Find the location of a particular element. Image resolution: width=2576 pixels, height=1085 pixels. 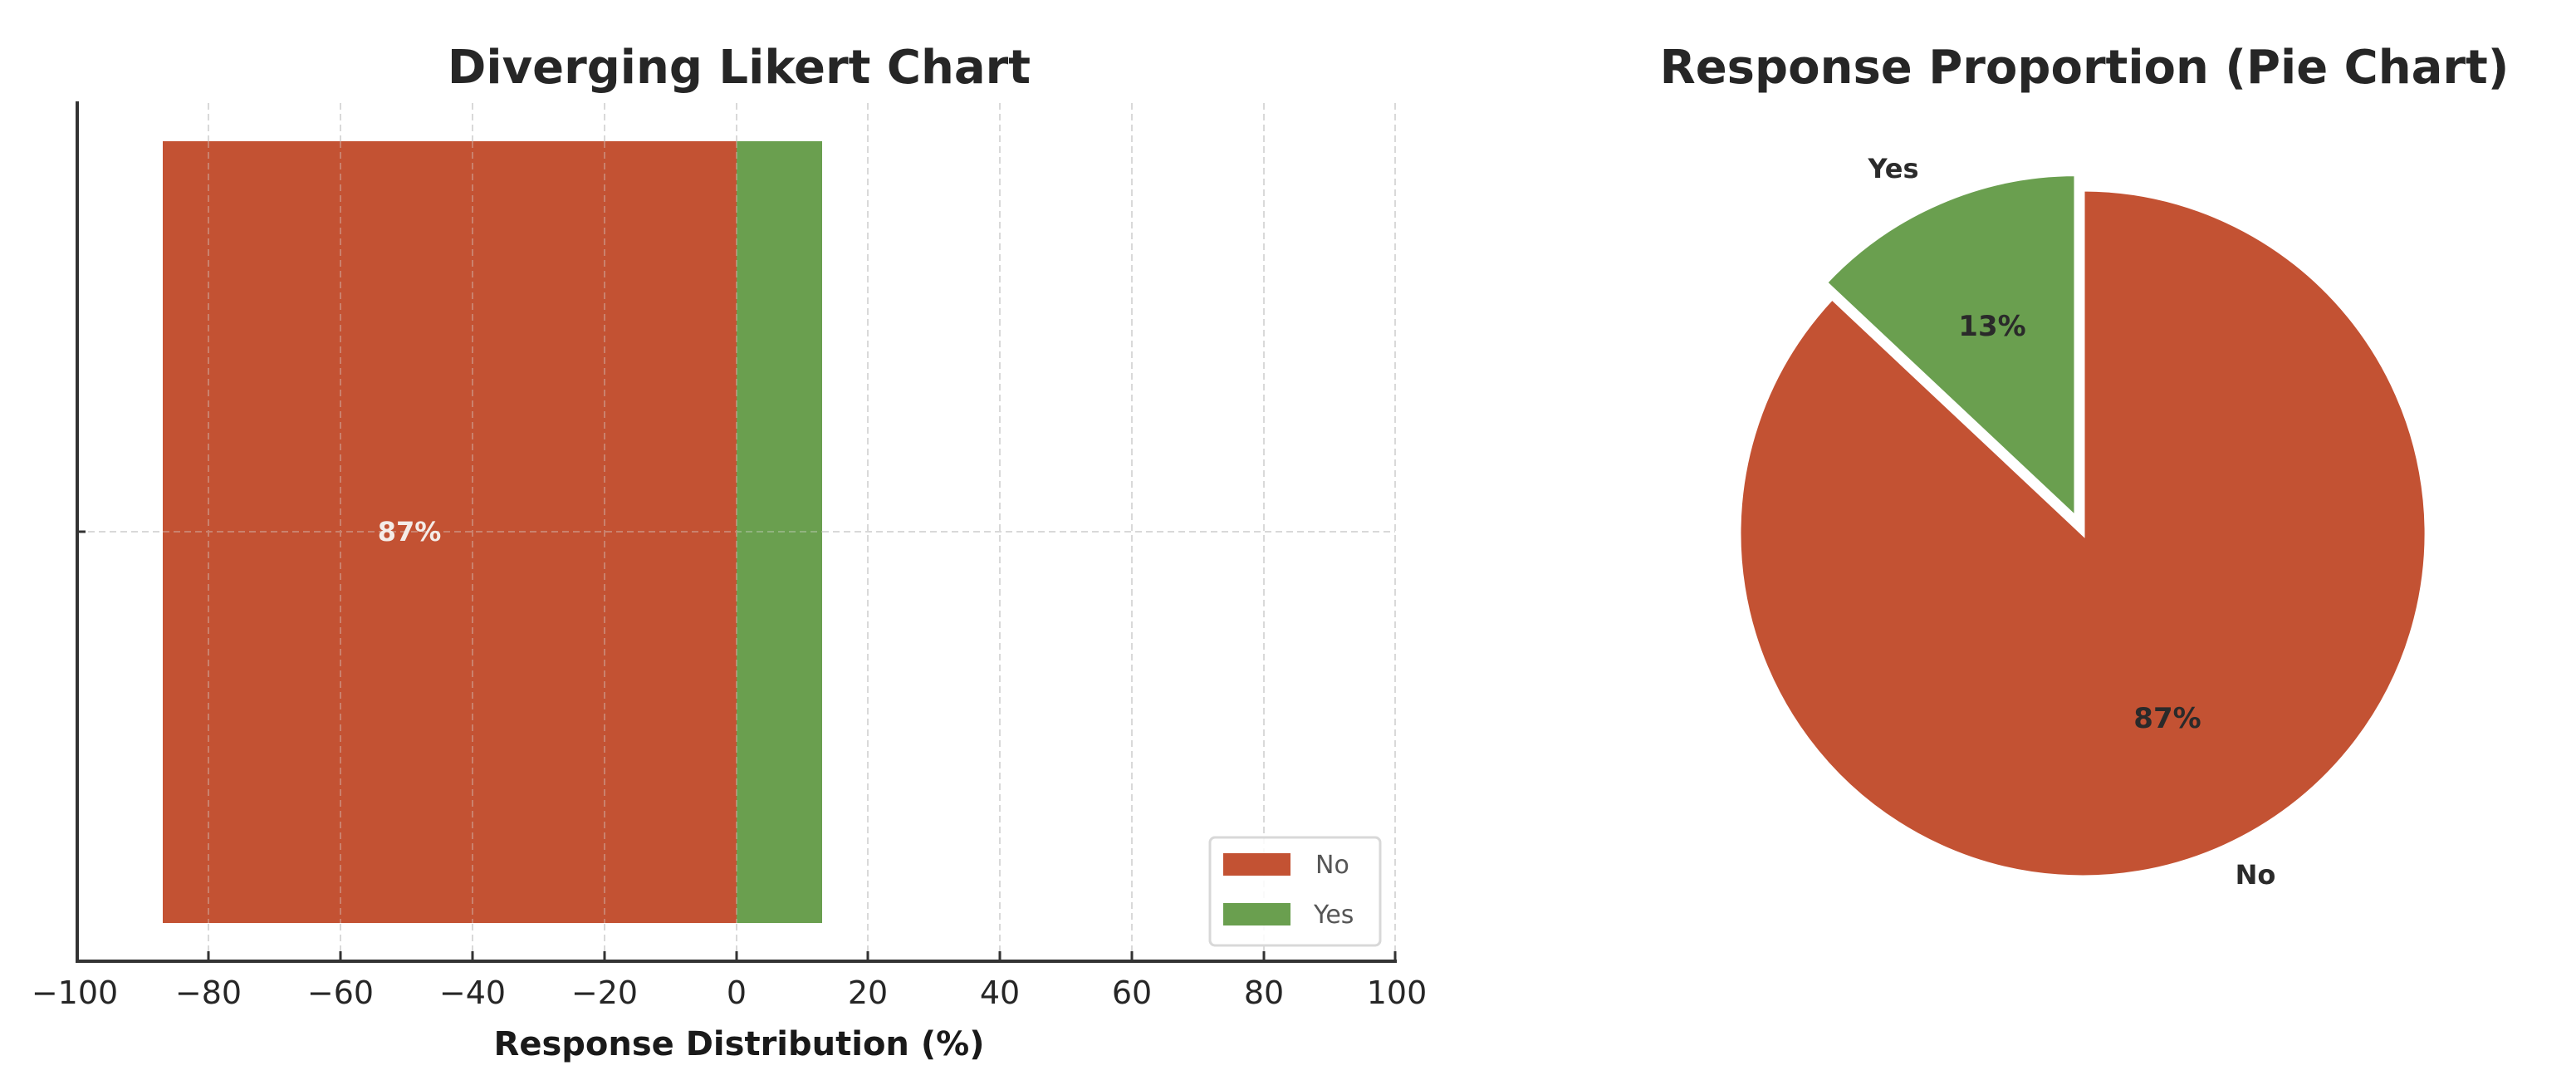

legend: No Yes is located at coordinates (1295, 891).